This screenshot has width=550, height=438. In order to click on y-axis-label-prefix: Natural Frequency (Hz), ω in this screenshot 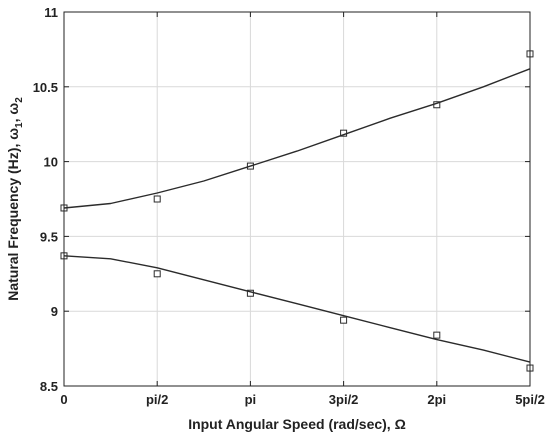, I will do `click(13, 214)`.